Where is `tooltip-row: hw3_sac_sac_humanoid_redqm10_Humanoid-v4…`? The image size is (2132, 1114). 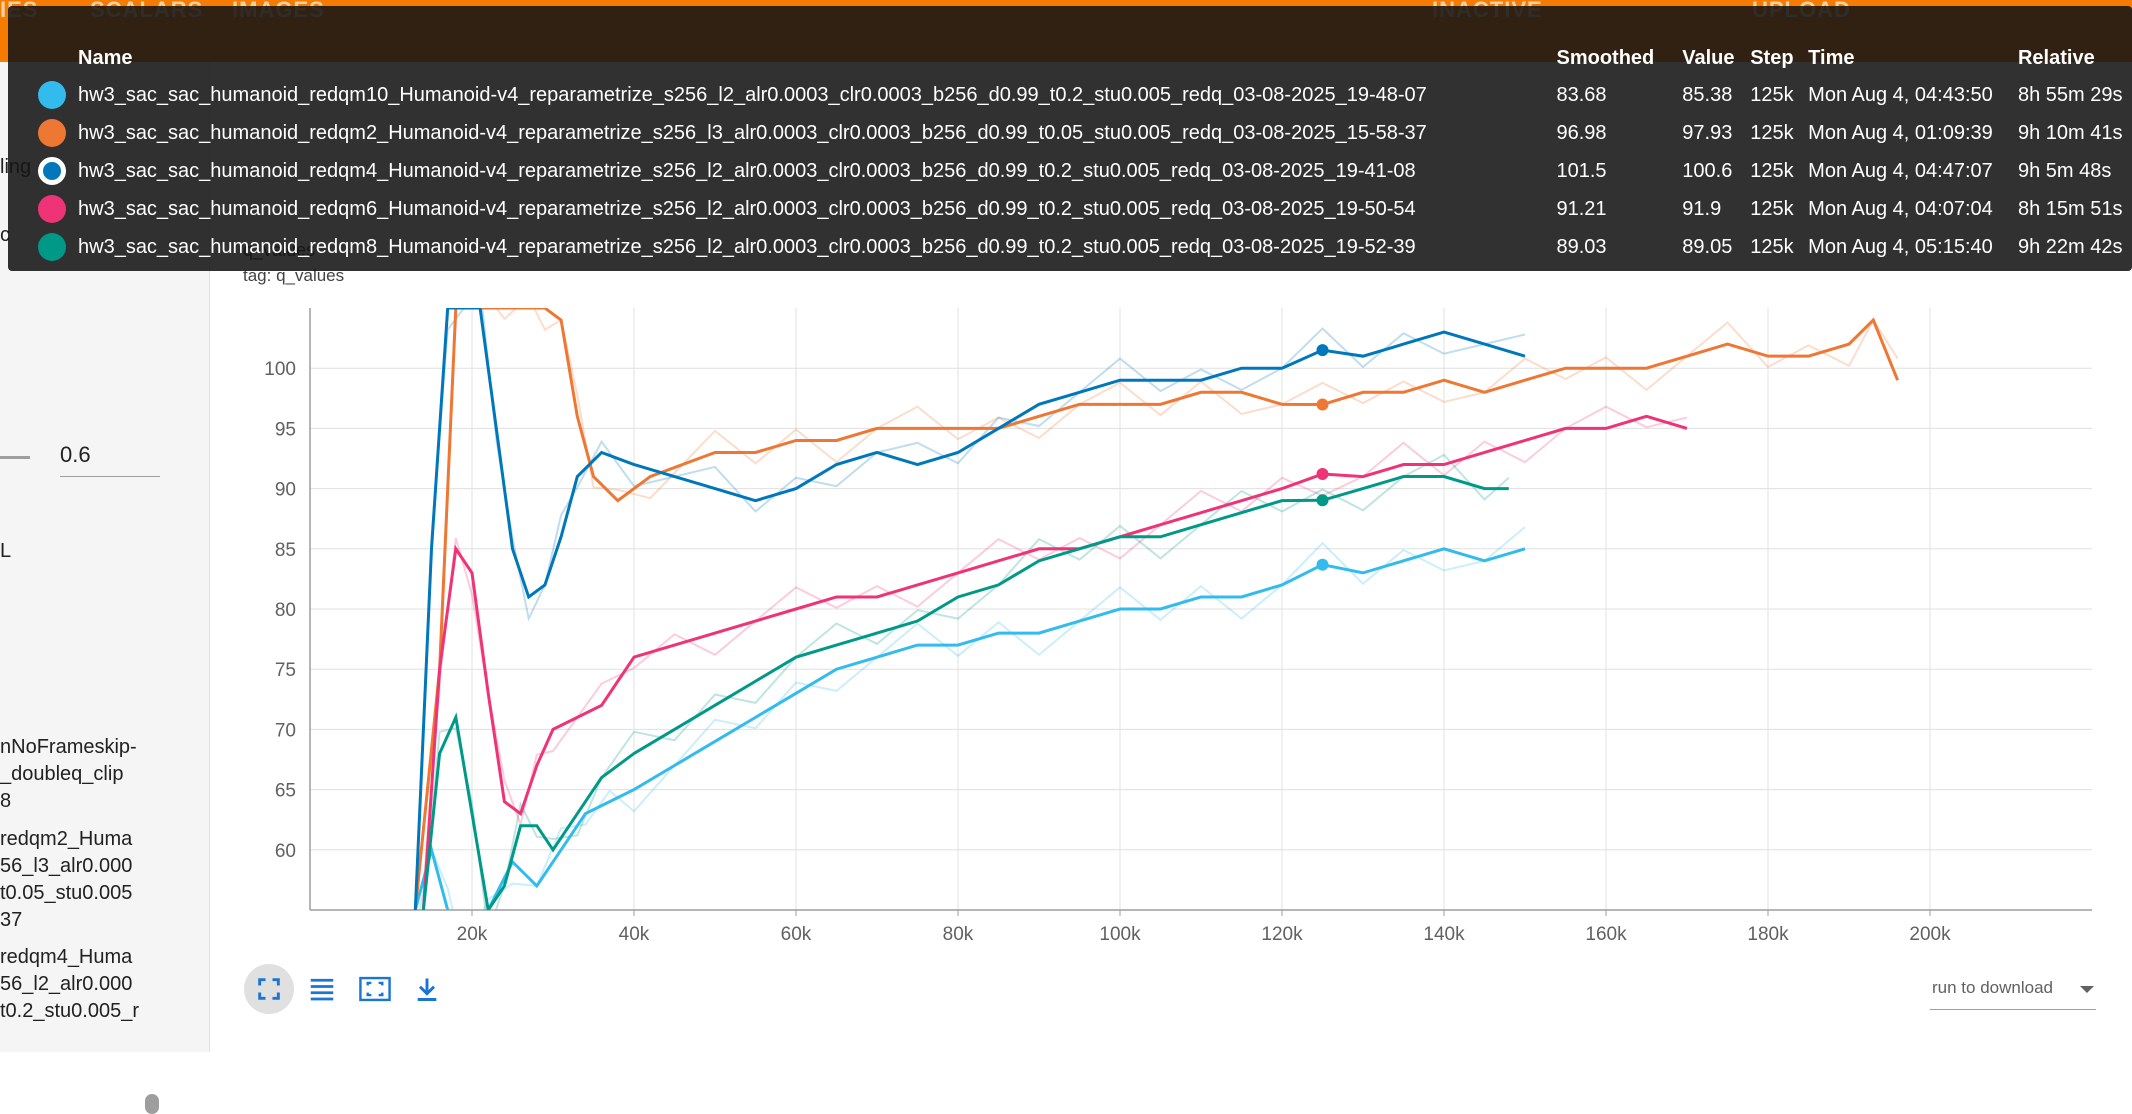
tooltip-row: hw3_sac_sac_humanoid_redqm10_Humanoid-v4… is located at coordinates (1082, 95).